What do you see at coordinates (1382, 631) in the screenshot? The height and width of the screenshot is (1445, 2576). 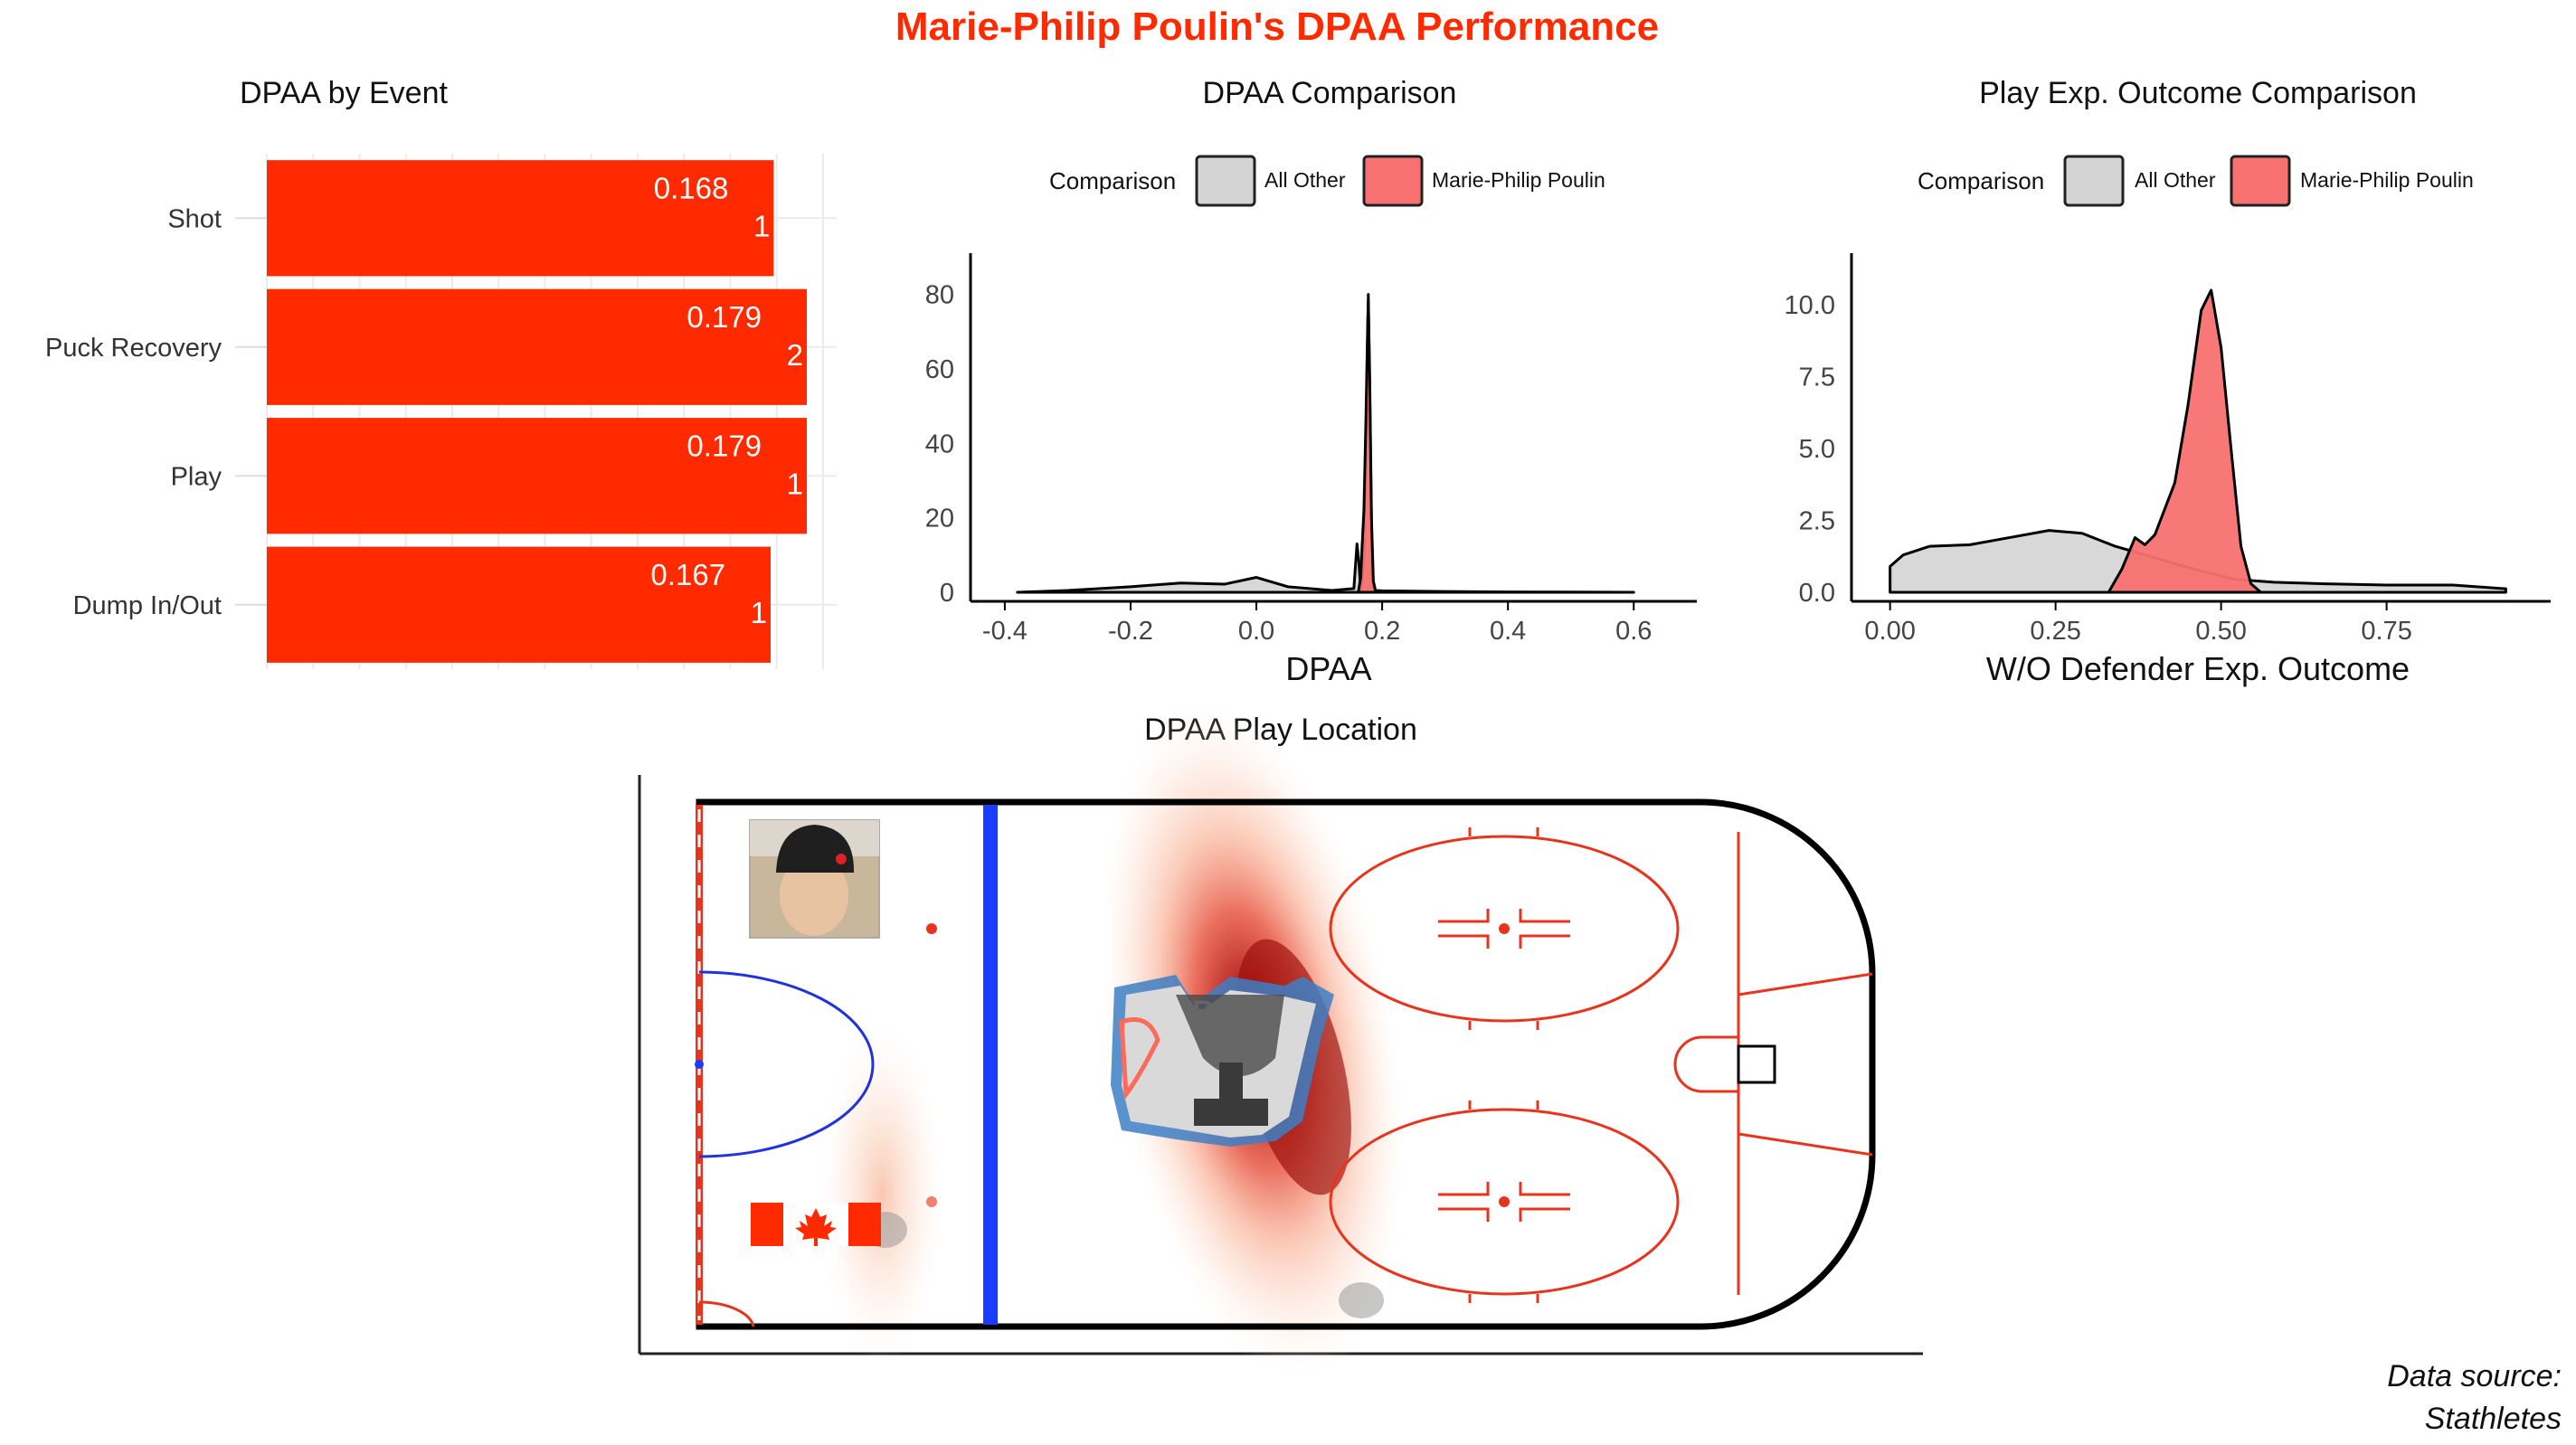 I see `x-tick-label: 0.2` at bounding box center [1382, 631].